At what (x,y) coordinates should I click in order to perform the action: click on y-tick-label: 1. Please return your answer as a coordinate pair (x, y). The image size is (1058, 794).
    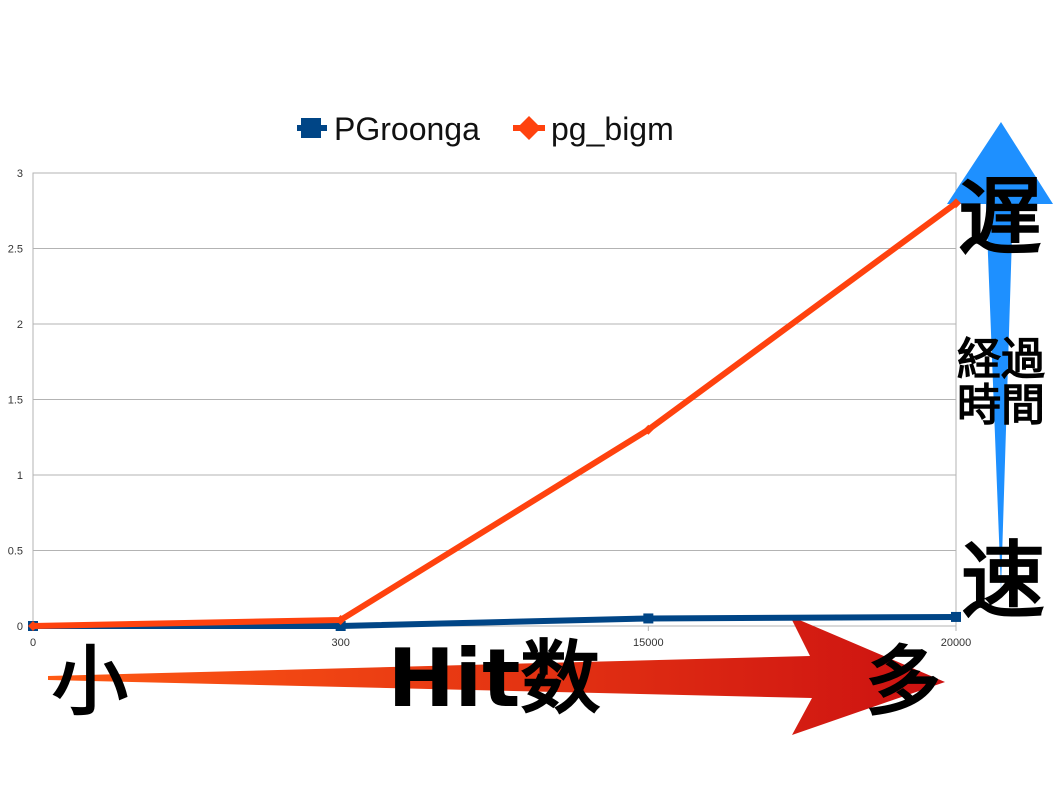
    Looking at the image, I should click on (20, 476).